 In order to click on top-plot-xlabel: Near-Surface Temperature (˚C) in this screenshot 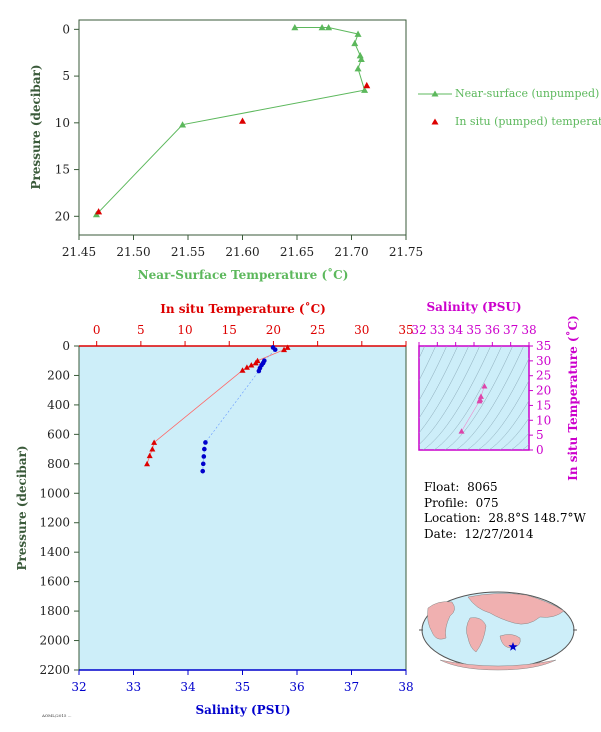, I will do `click(243, 274)`.